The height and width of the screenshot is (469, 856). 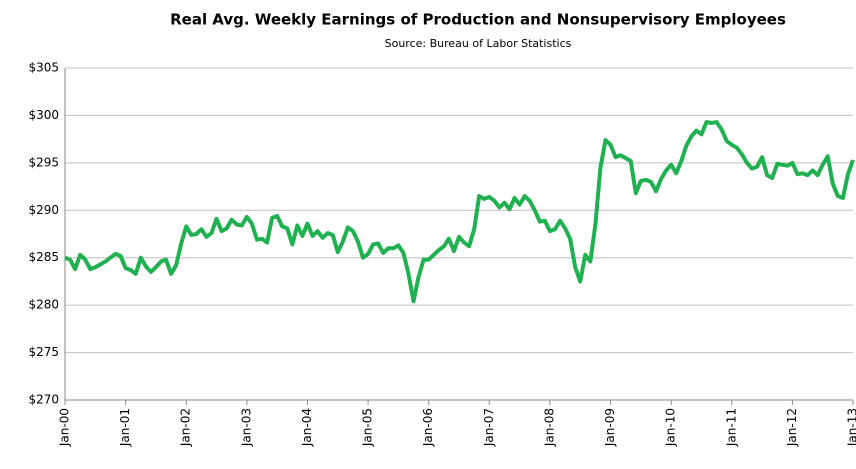 What do you see at coordinates (368, 427) in the screenshot?
I see `x-tick-label: Jan-05` at bounding box center [368, 427].